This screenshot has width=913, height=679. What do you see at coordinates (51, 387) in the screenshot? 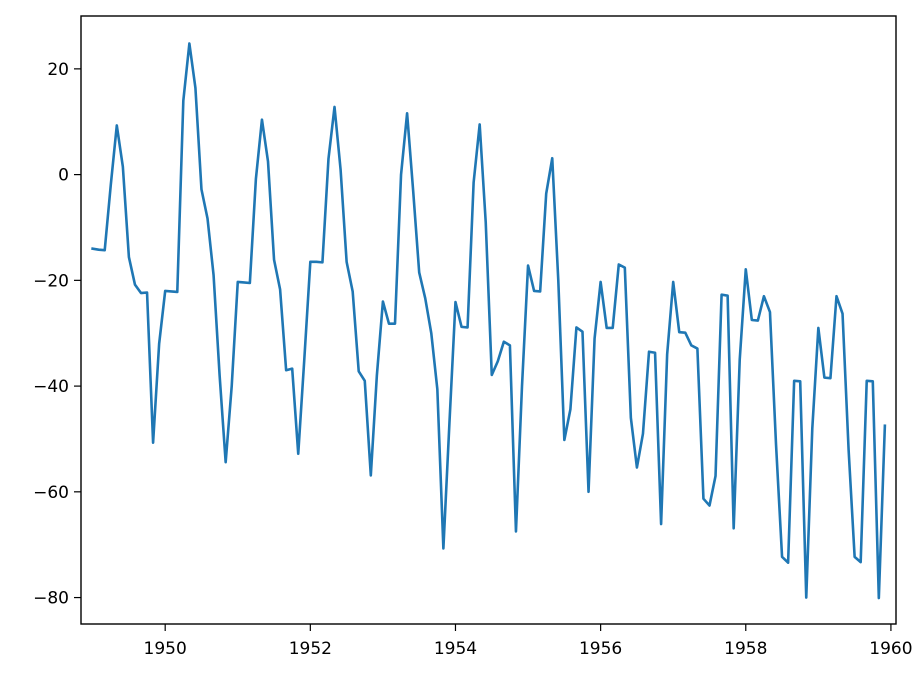
I see `y-tick-label: −40` at bounding box center [51, 387].